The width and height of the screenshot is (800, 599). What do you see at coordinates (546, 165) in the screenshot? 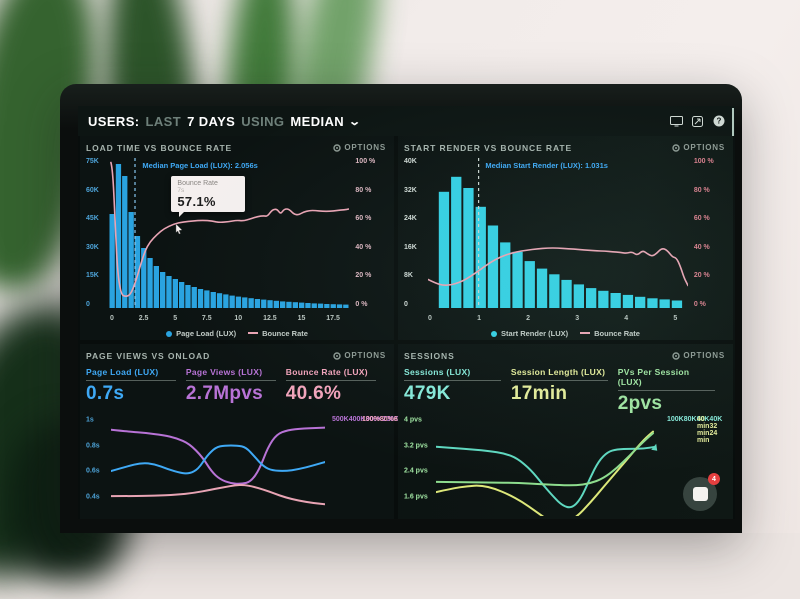
I see `median-annotation: Median Start Render (LUX): 1.031s` at bounding box center [546, 165].